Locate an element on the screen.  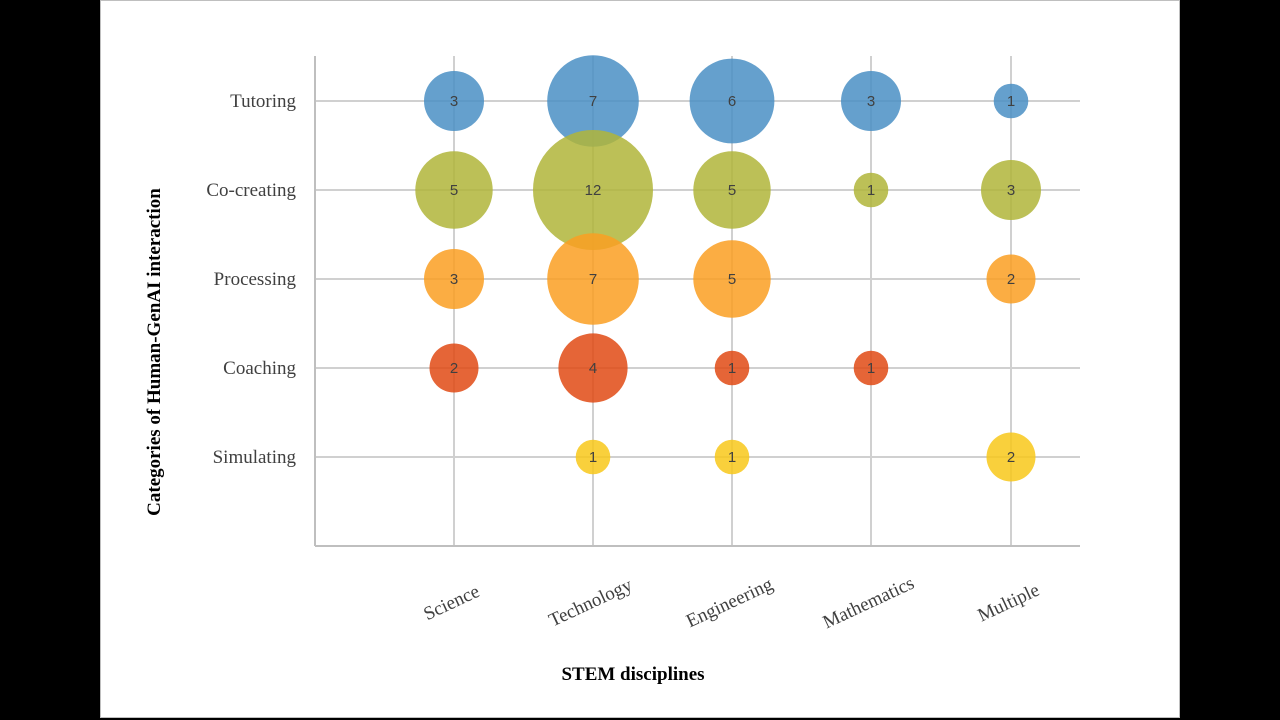
bubble-processing-engineering is located at coordinates (732, 279).